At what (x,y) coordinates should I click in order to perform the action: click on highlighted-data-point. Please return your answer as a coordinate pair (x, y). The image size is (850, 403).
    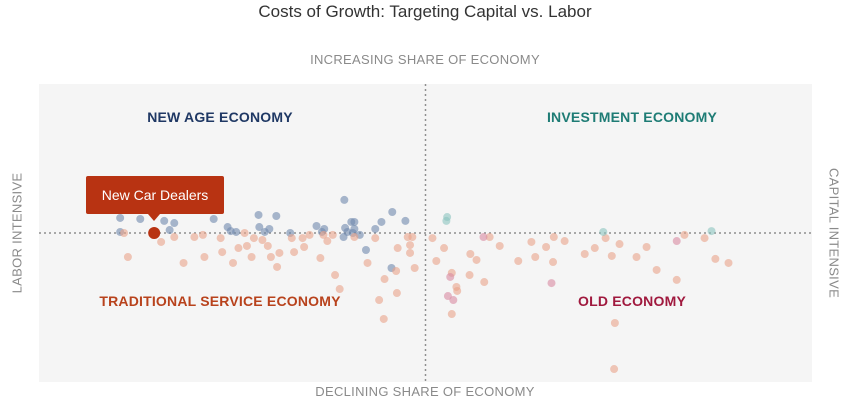
    Looking at the image, I should click on (154, 233).